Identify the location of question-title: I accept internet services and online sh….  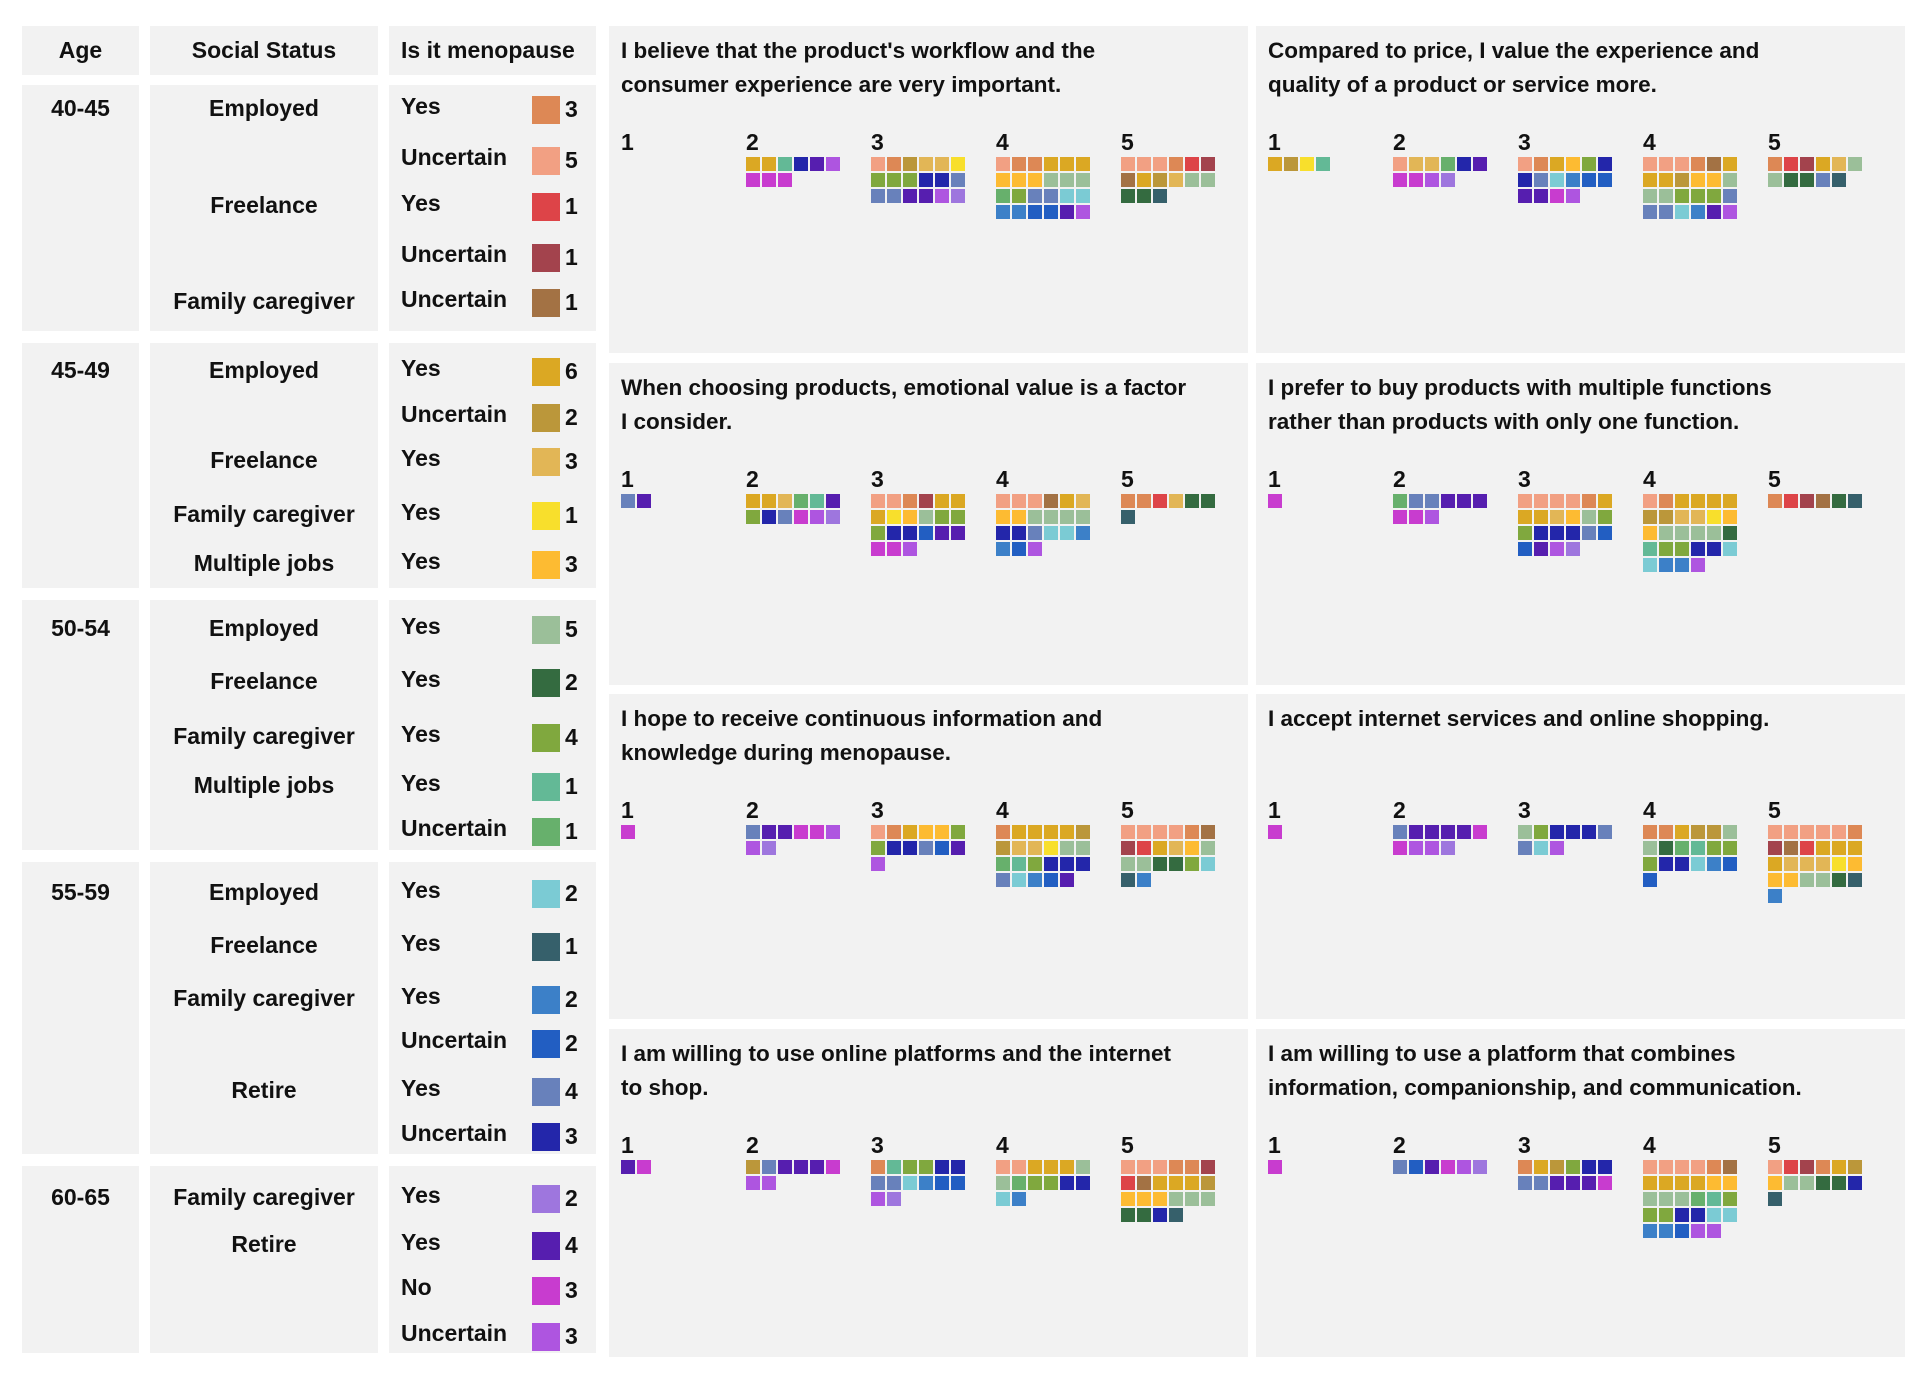
(1581, 719).